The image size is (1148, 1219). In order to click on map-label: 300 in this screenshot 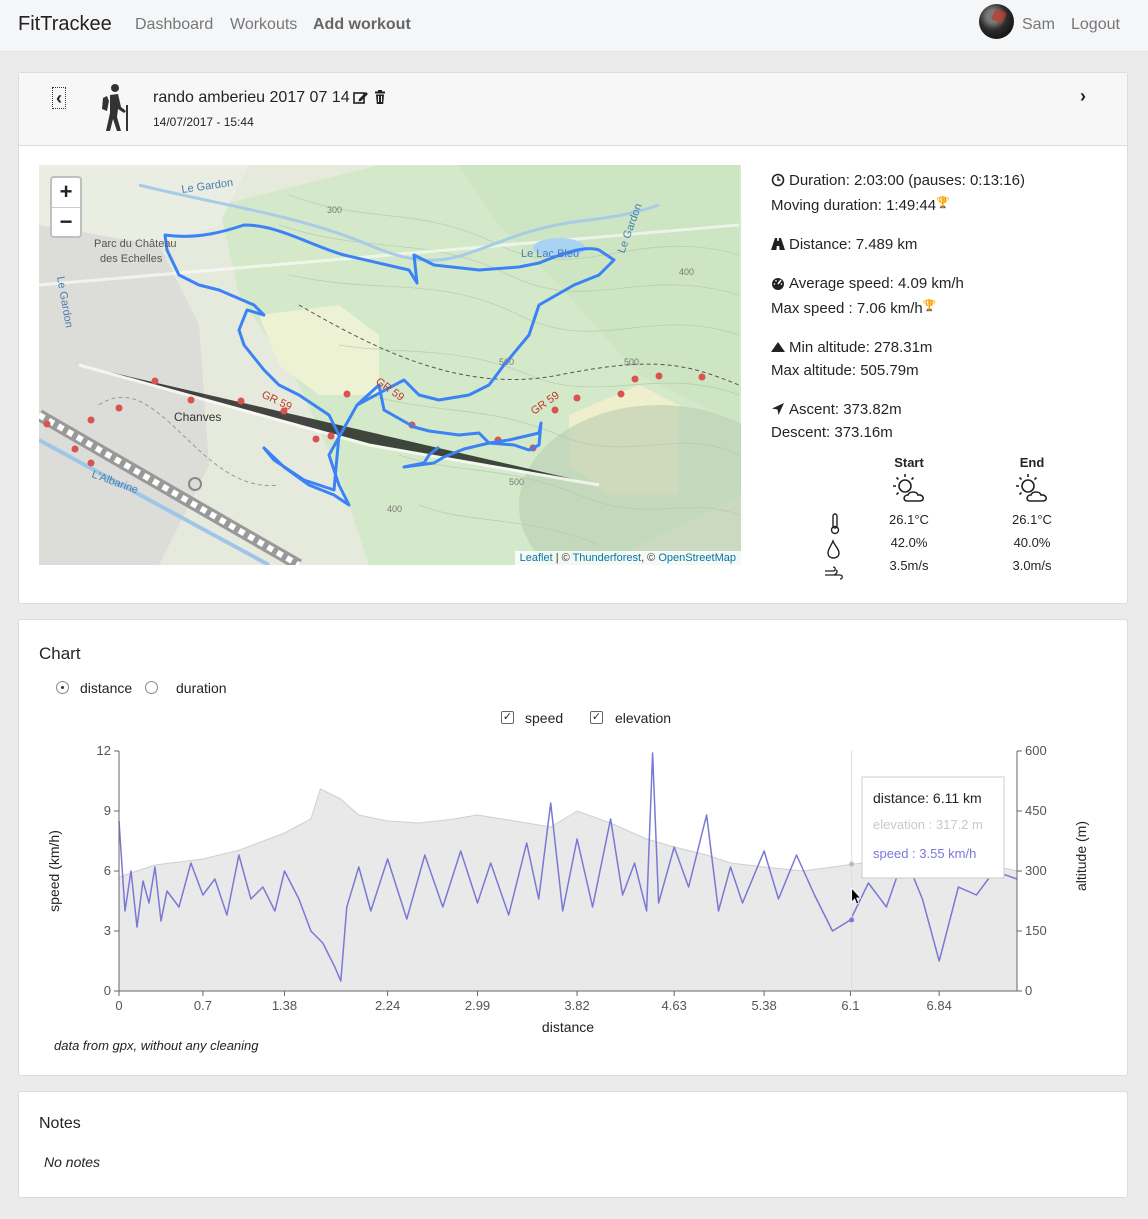, I will do `click(334, 210)`.